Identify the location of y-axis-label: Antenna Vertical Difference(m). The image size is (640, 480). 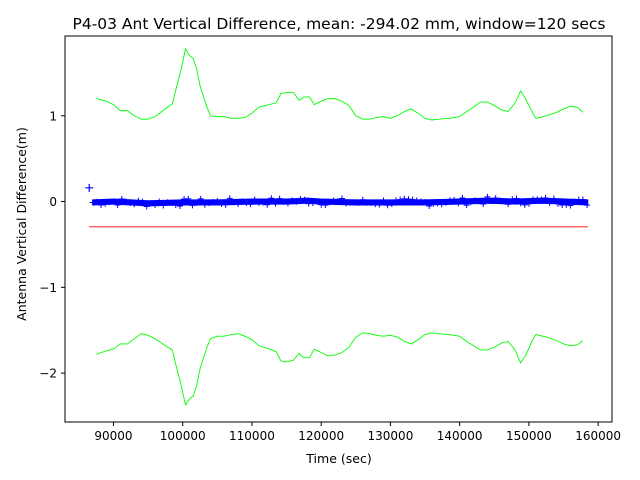
(21, 224).